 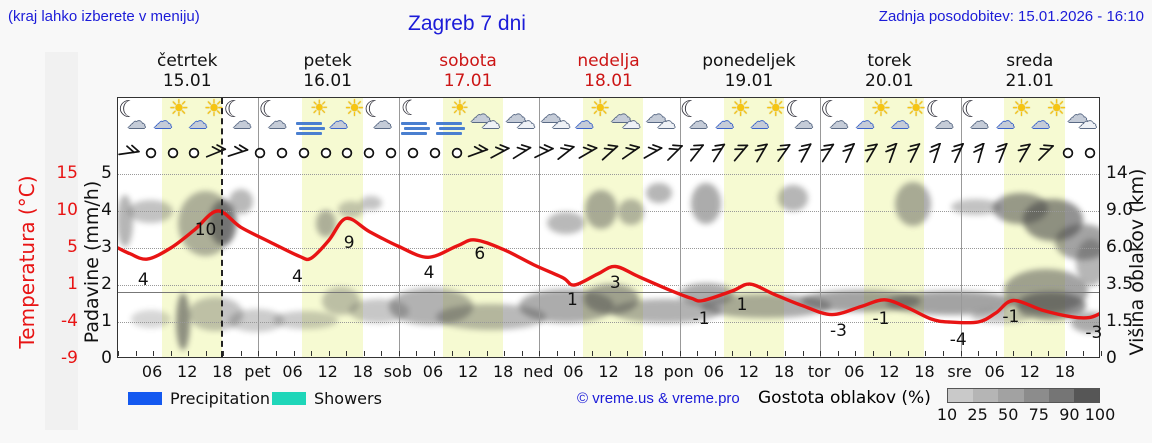 I want to click on precip-tick-label: 2, so click(x=106, y=284).